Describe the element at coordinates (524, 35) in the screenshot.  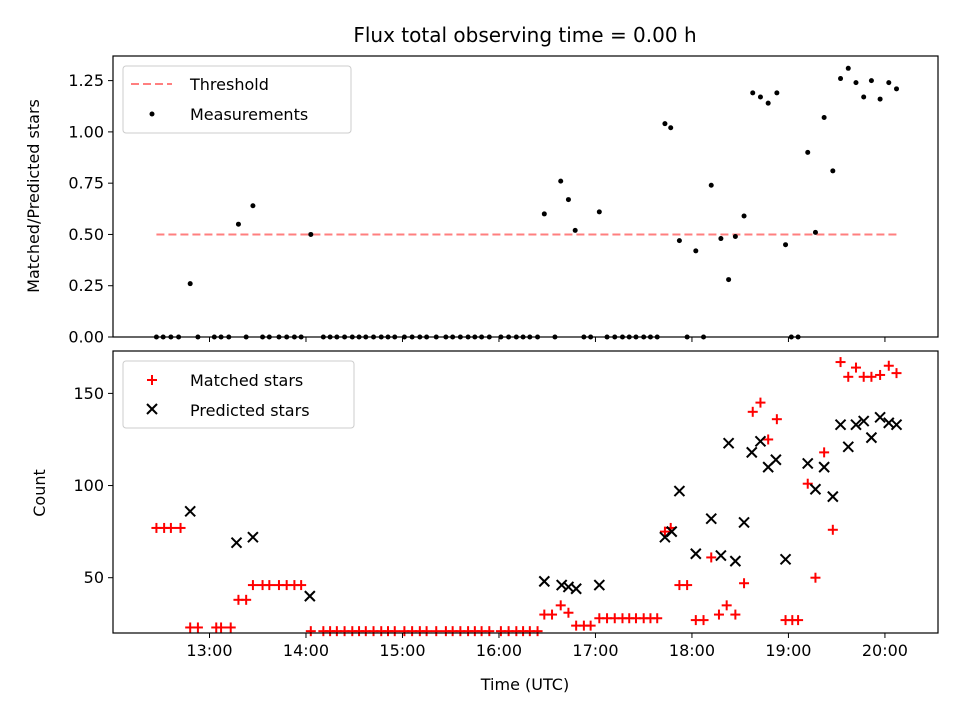
I see `chart-title: Flux total observing time = 0.00 h` at that location.